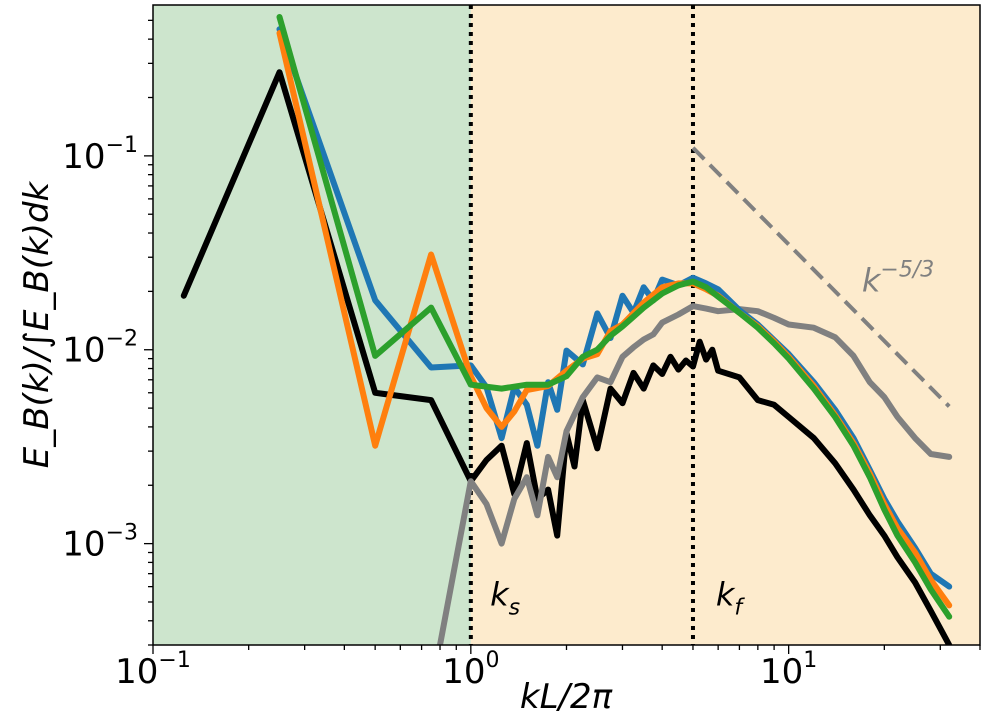  Describe the element at coordinates (100, 155) in the screenshot. I see `y-tick-label: 10⁻¹` at that location.